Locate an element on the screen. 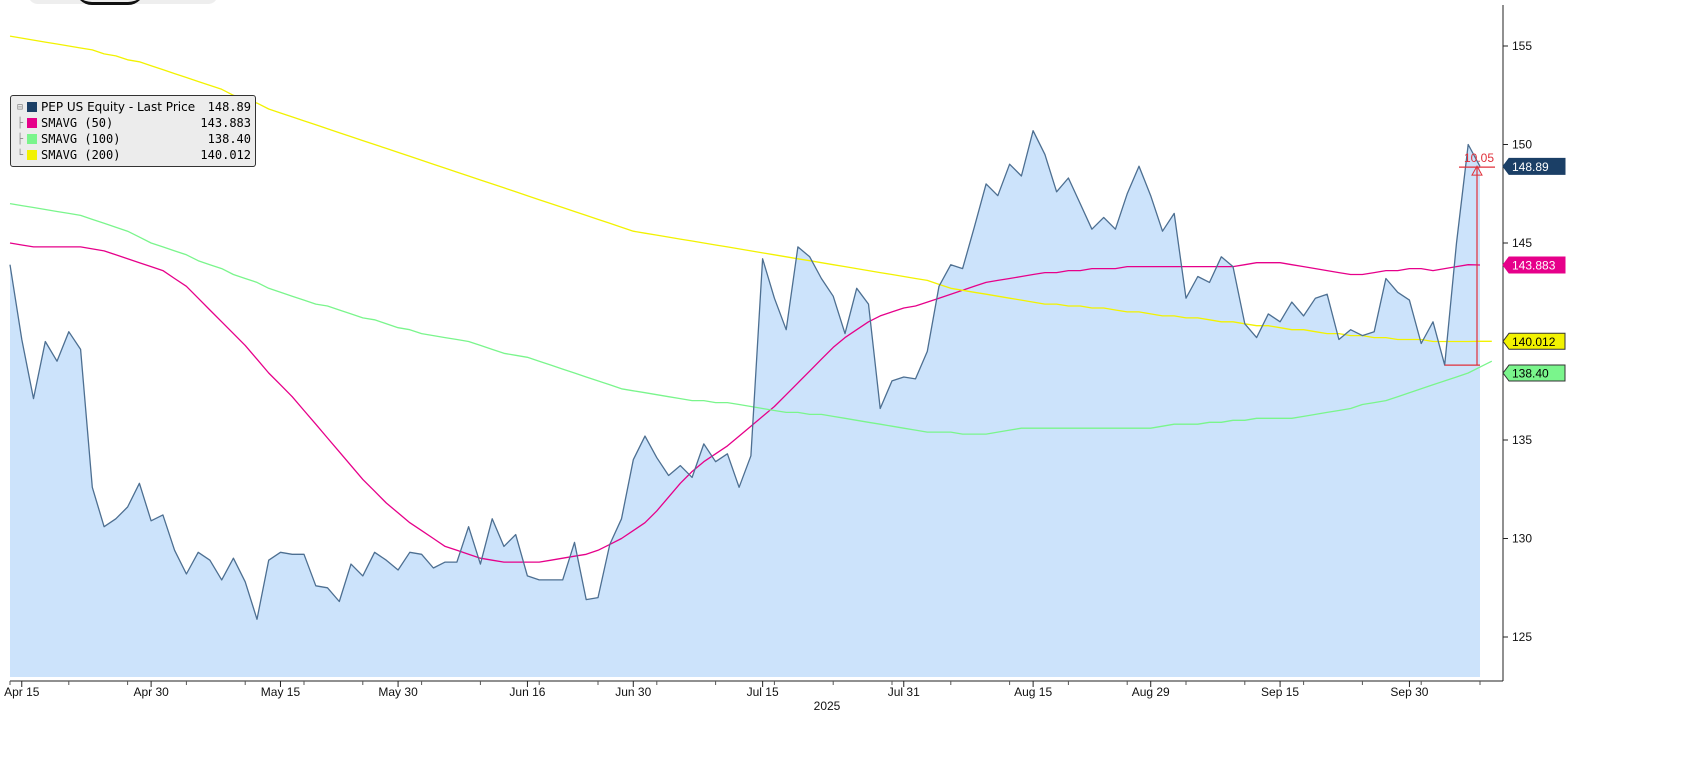 Image resolution: width=1705 pixels, height=775 pixels. last-value-tag-143-883: 143.883 is located at coordinates (1534, 265).